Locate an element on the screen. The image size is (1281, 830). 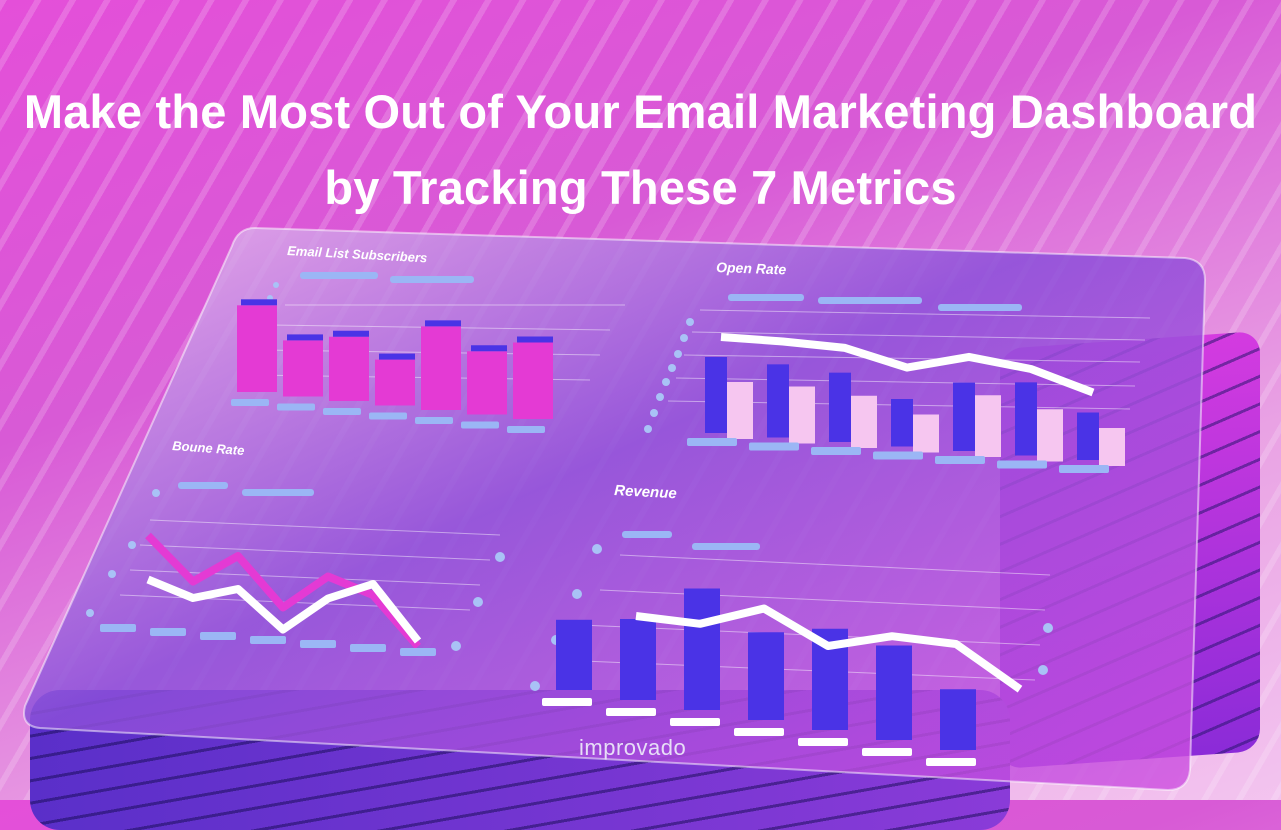
subscribers-bars is located at coordinates (392, 366).